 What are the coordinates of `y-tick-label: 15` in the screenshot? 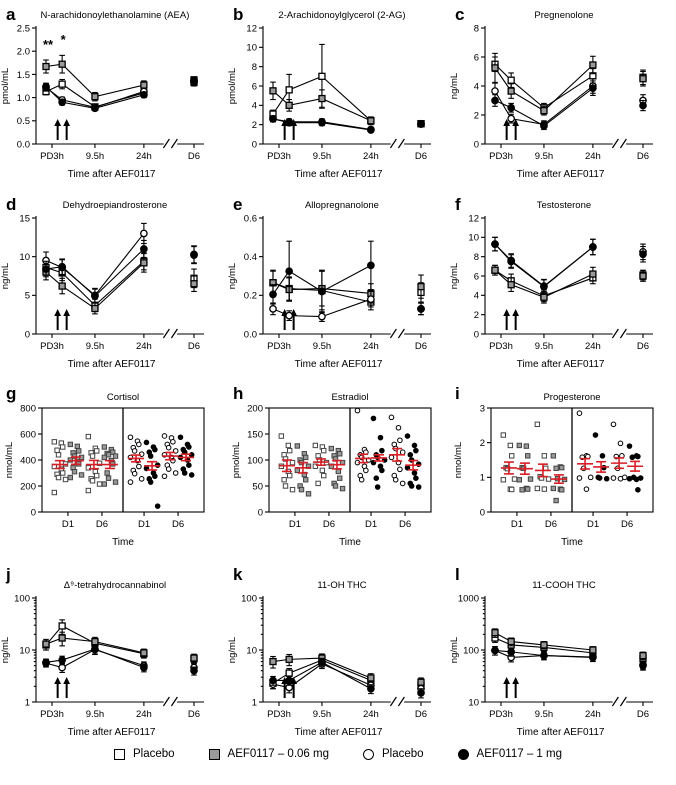 It's located at (24, 218).